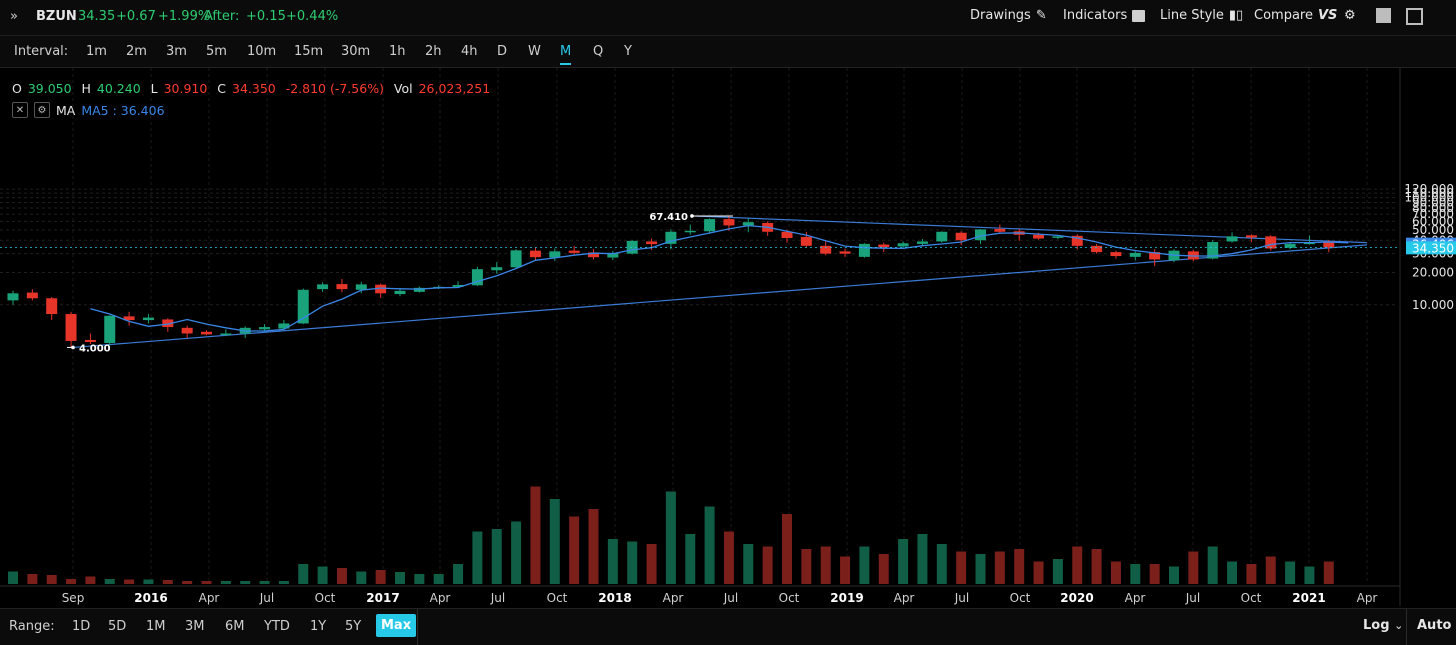  I want to click on range-label: Range:, so click(32, 626).